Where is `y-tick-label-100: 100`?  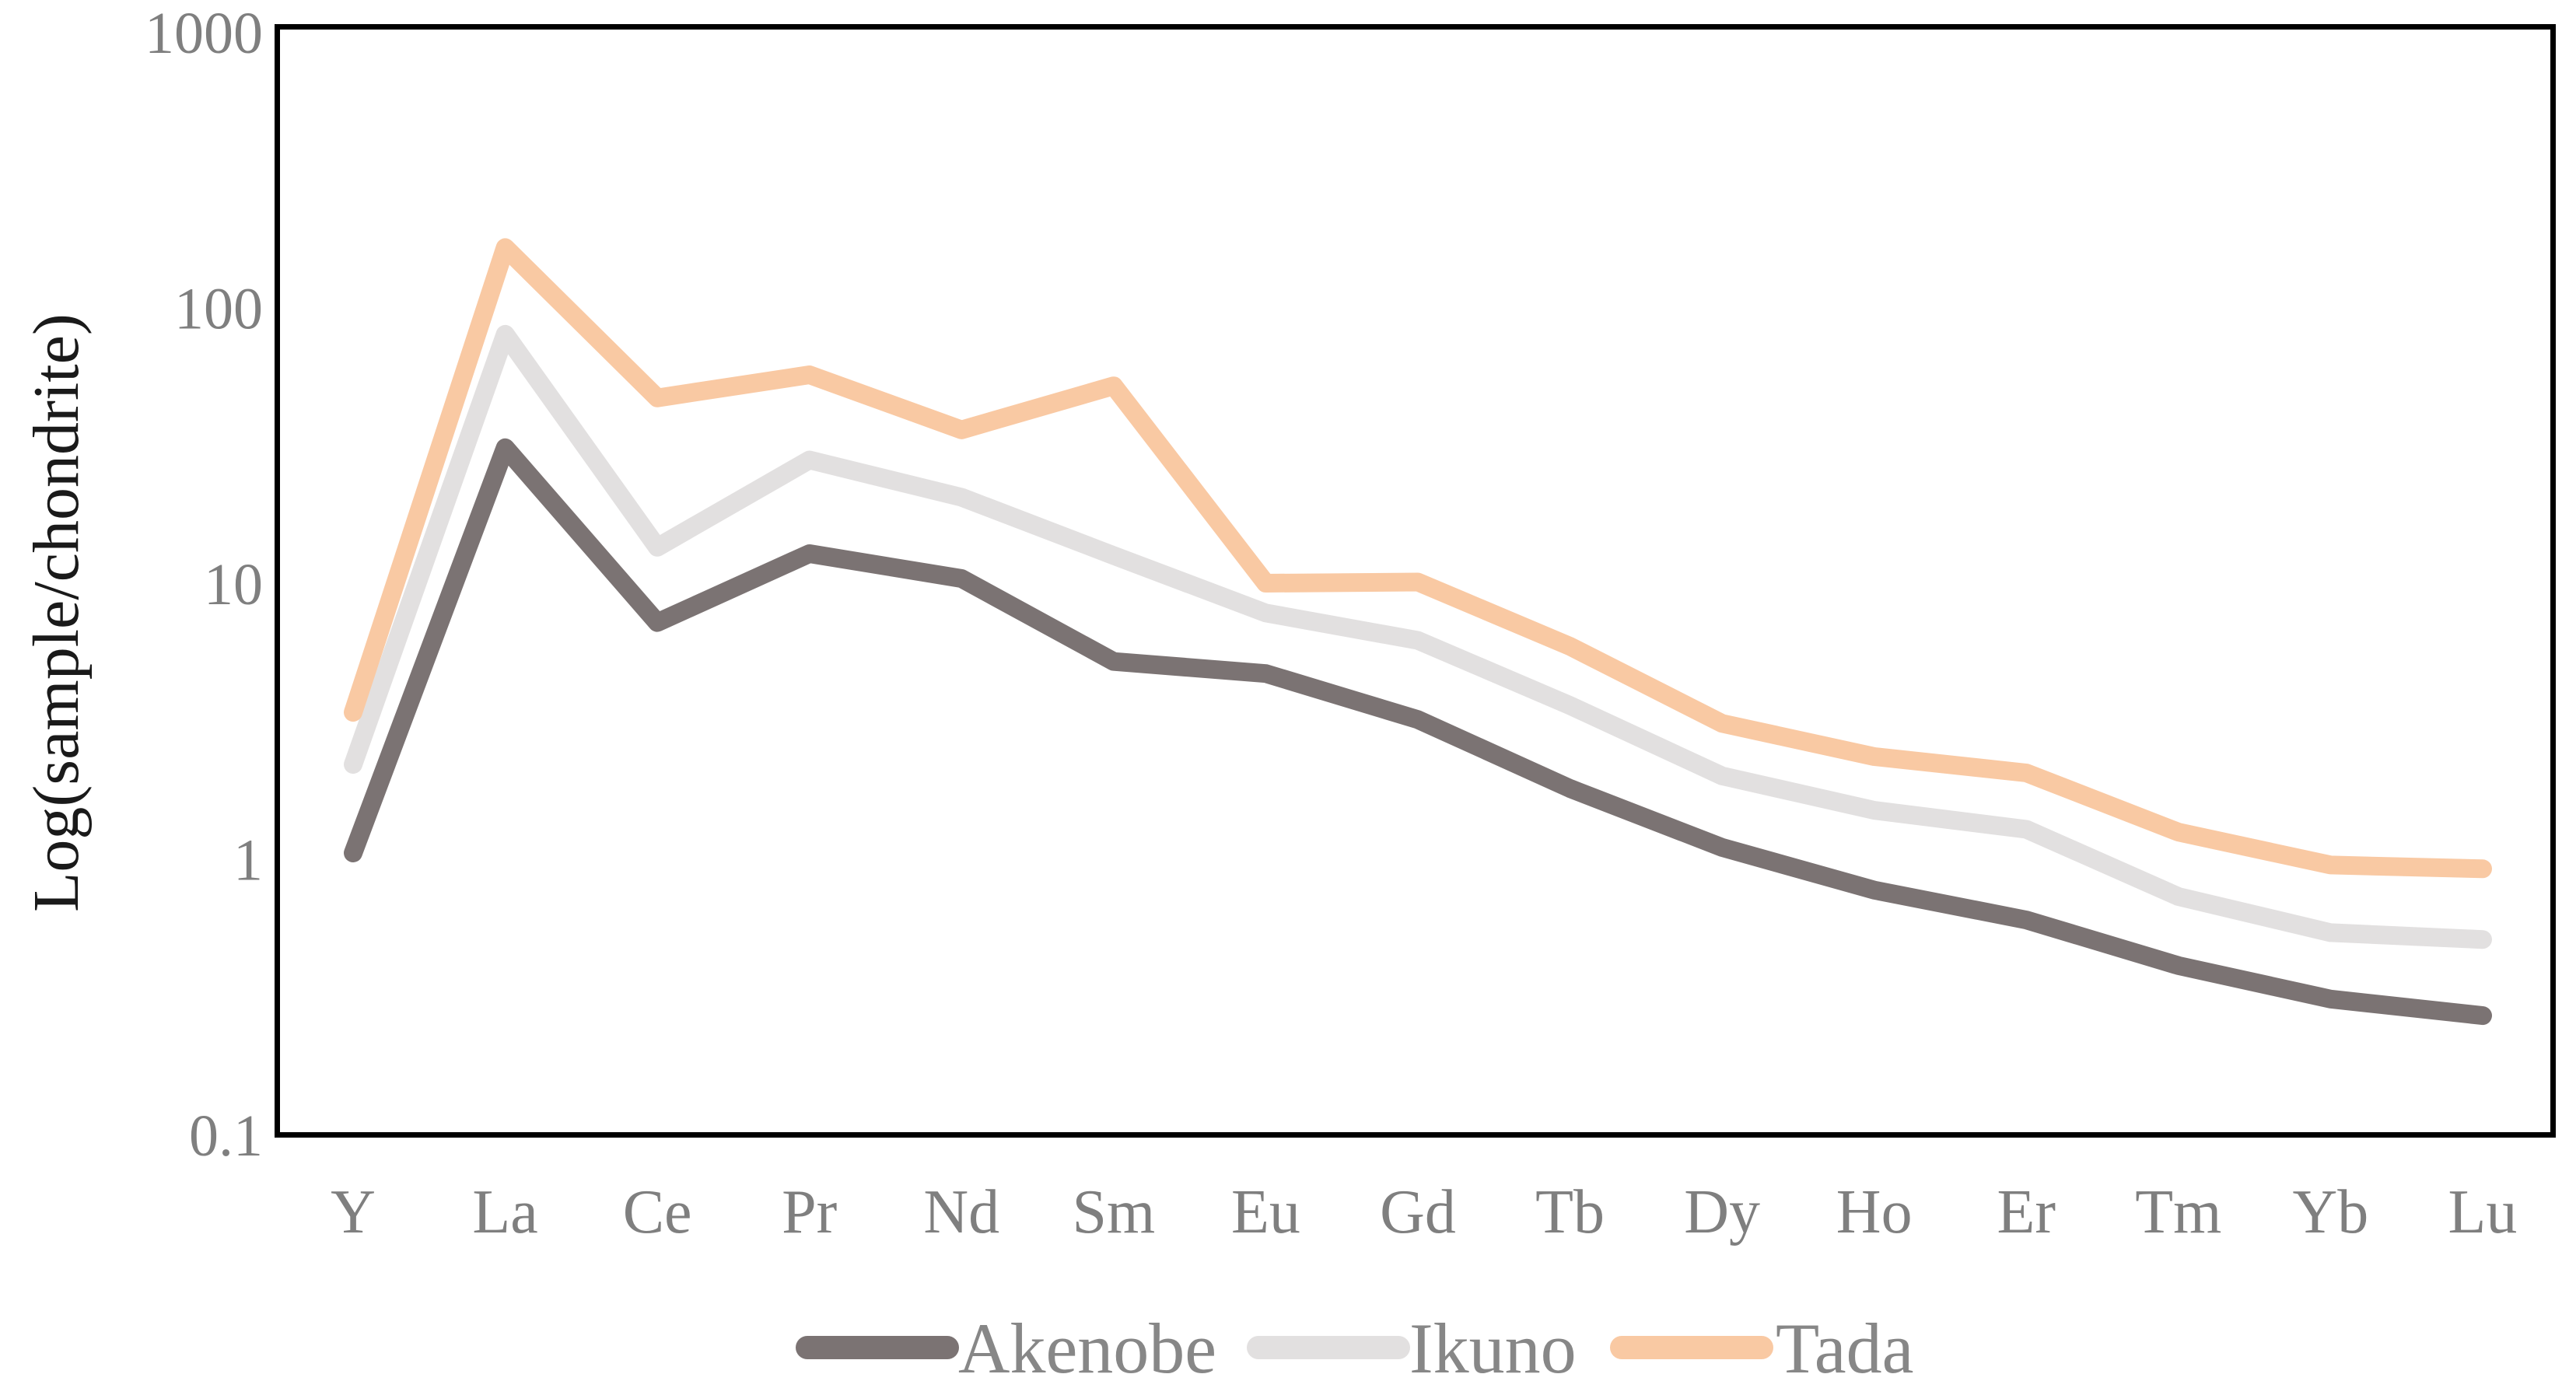
y-tick-label-100: 100 is located at coordinates (219, 309).